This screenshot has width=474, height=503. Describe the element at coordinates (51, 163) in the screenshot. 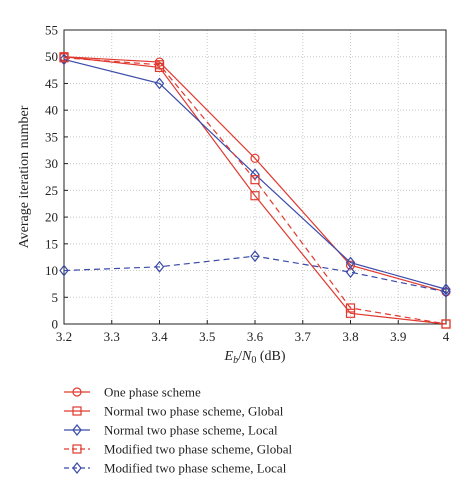

I see `y-tick-label: 30` at that location.